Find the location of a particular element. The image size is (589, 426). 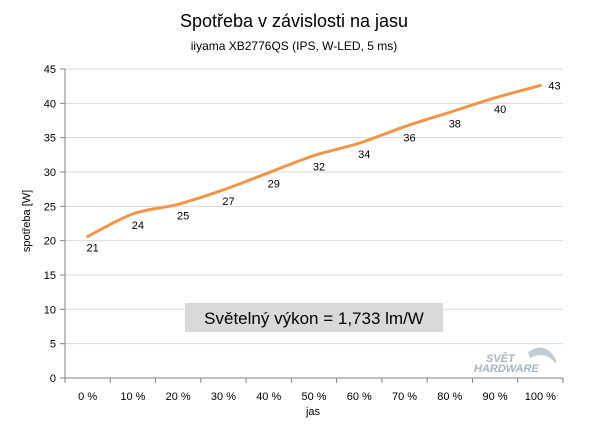

annotation-background is located at coordinates (314, 317).